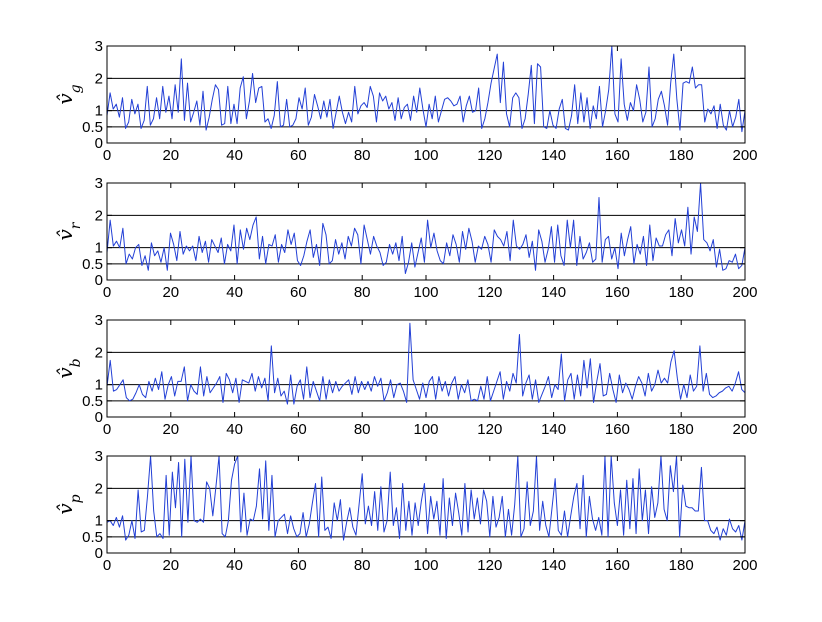 The height and width of the screenshot is (622, 822). Describe the element at coordinates (76, 362) in the screenshot. I see `y-axis-label-sub: b` at that location.